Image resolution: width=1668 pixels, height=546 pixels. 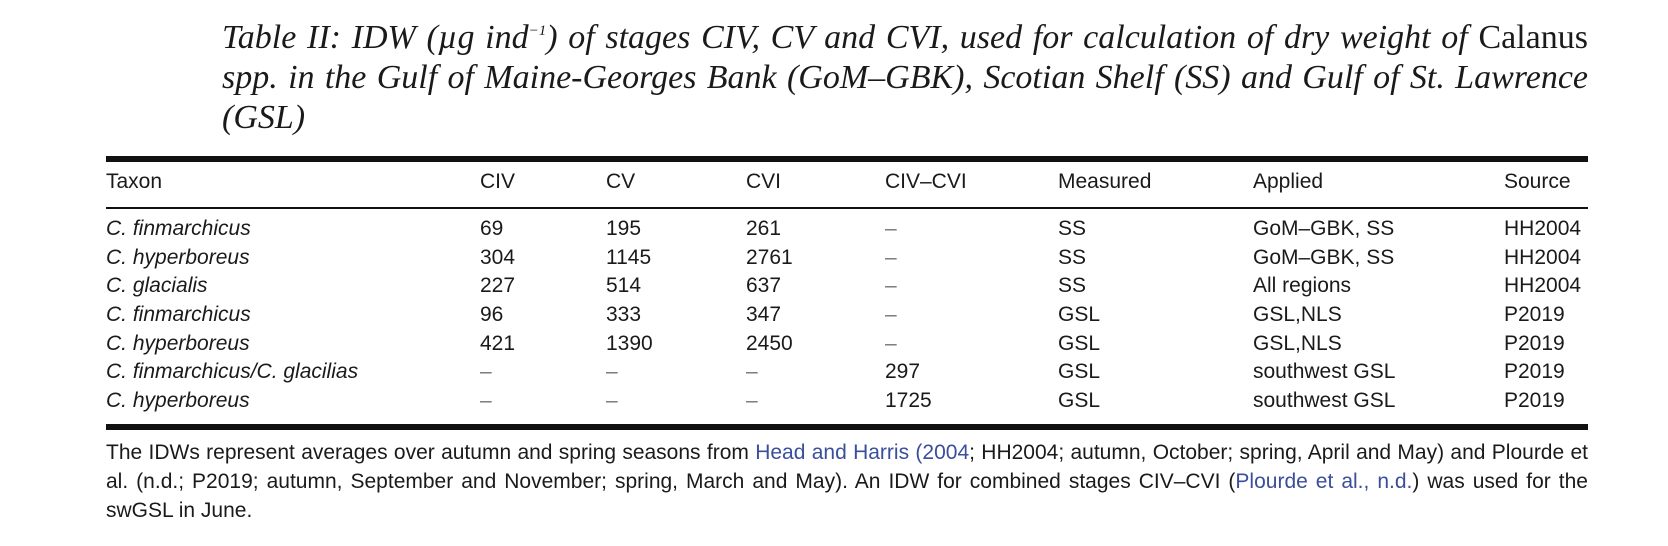 I want to click on cell-civ: 421, so click(x=498, y=343).